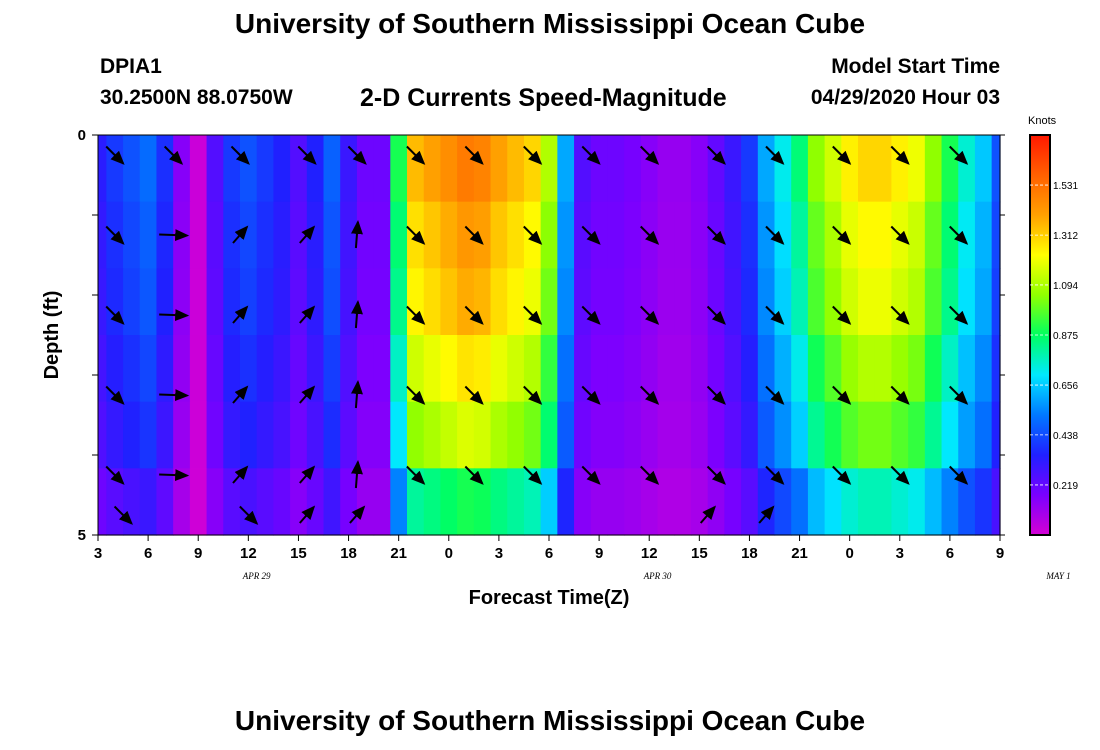 This screenshot has height=750, width=1100. What do you see at coordinates (1065, 336) in the screenshot?
I see `colorbar-tick-label: 0.875` at bounding box center [1065, 336].